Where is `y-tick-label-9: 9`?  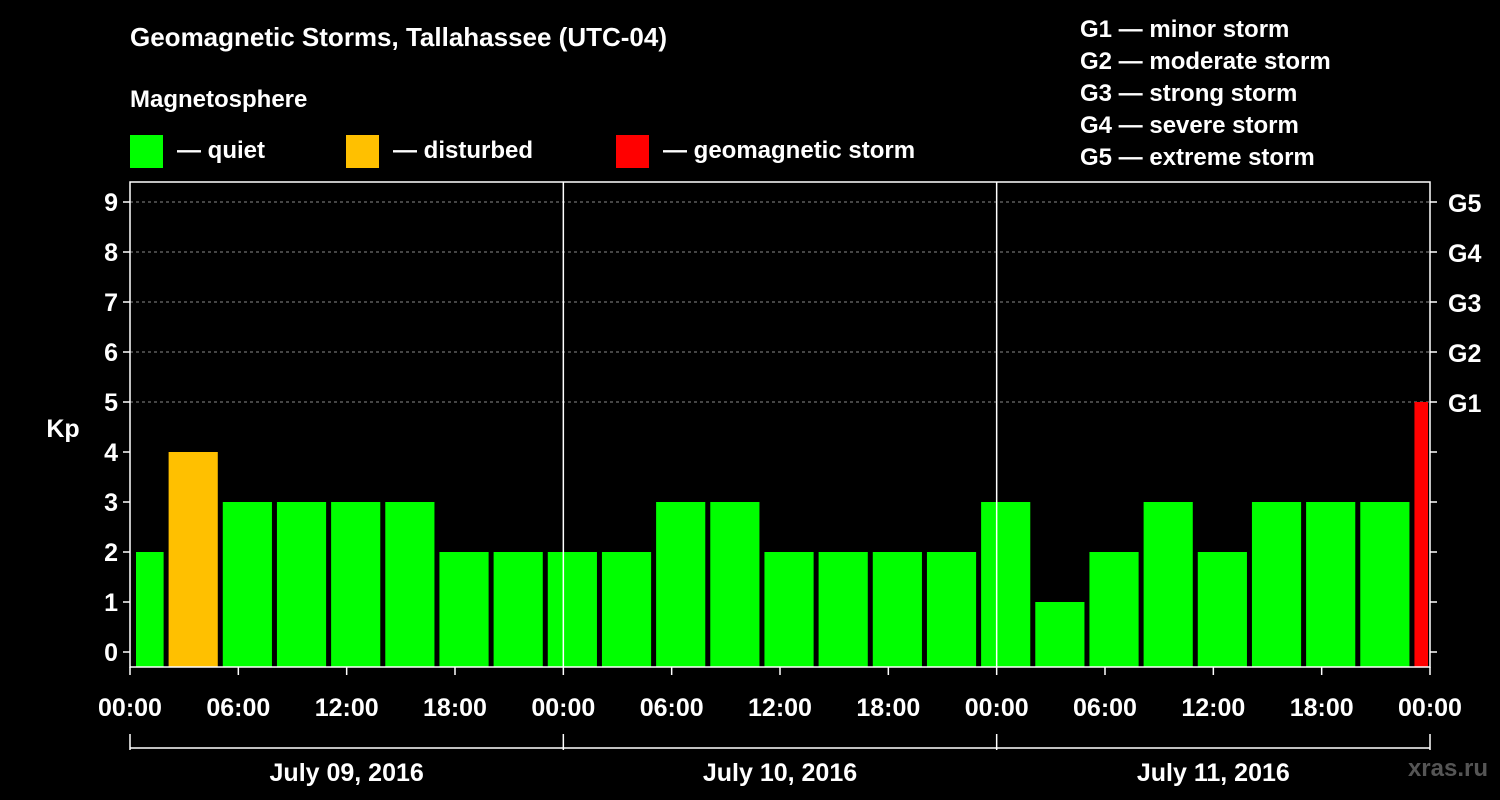 y-tick-label-9: 9 is located at coordinates (111, 203).